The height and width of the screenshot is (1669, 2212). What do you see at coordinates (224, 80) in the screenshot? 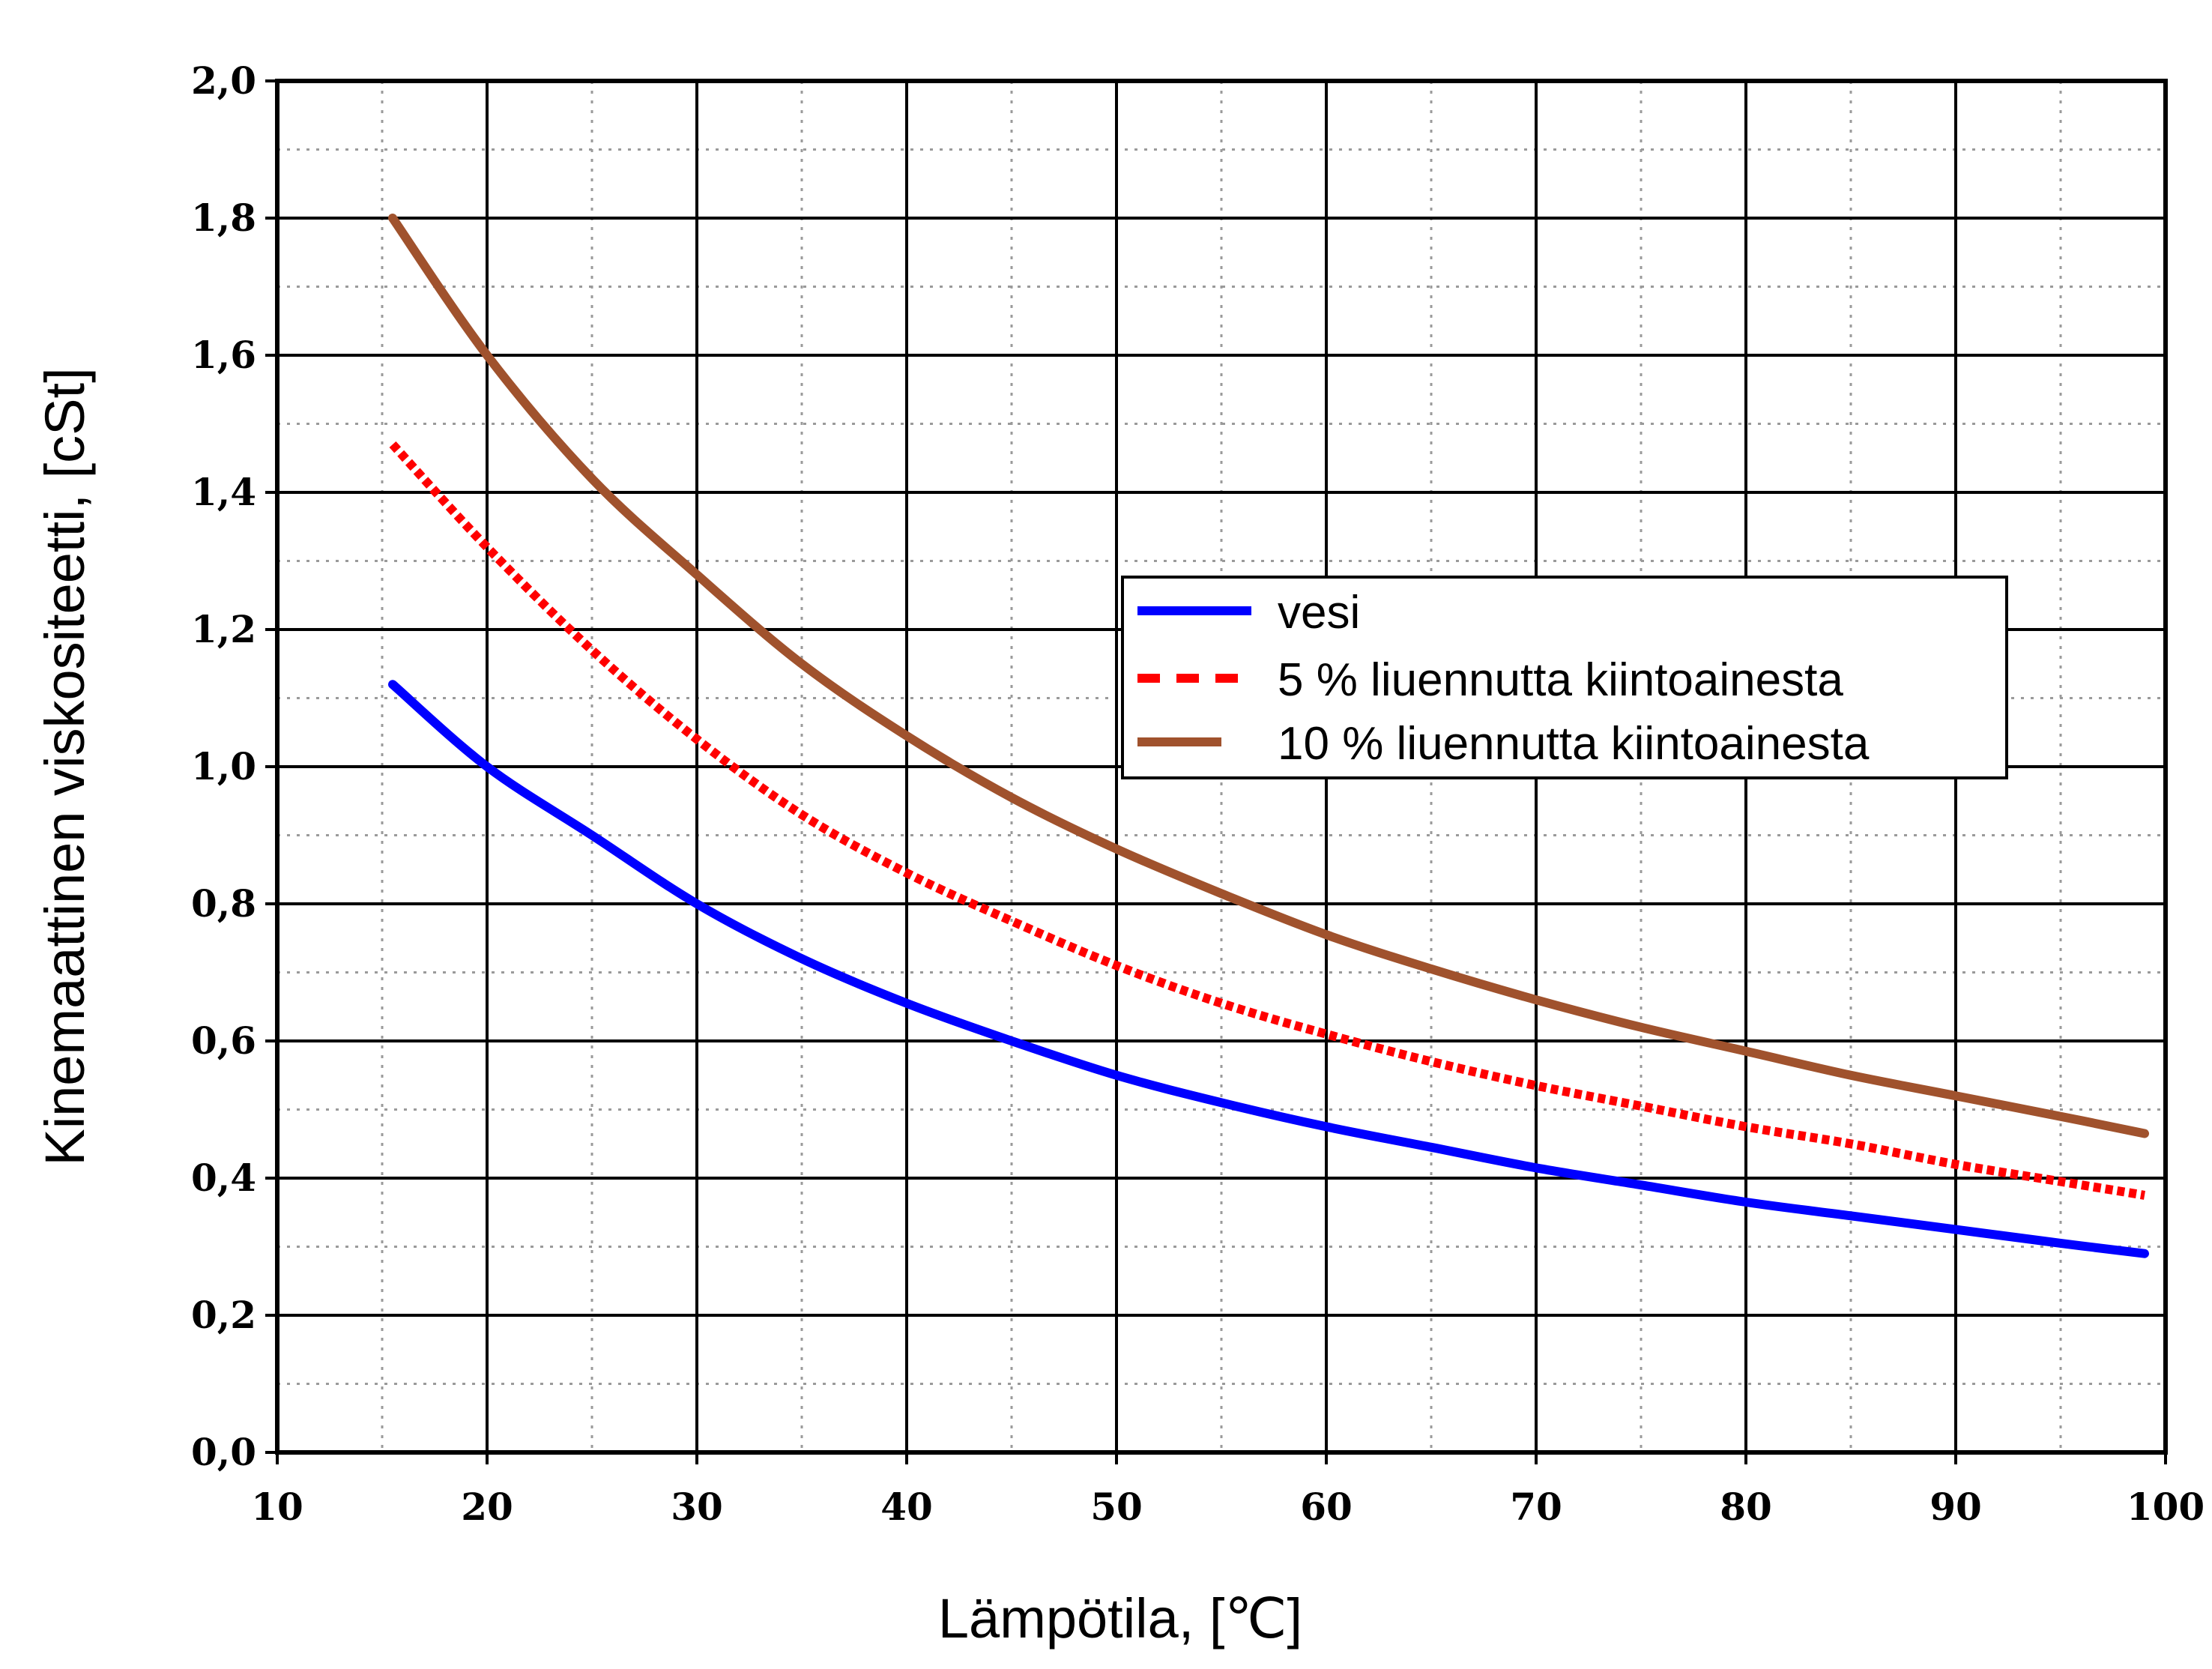
I see `y-tick-label: 2,0` at bounding box center [224, 80].